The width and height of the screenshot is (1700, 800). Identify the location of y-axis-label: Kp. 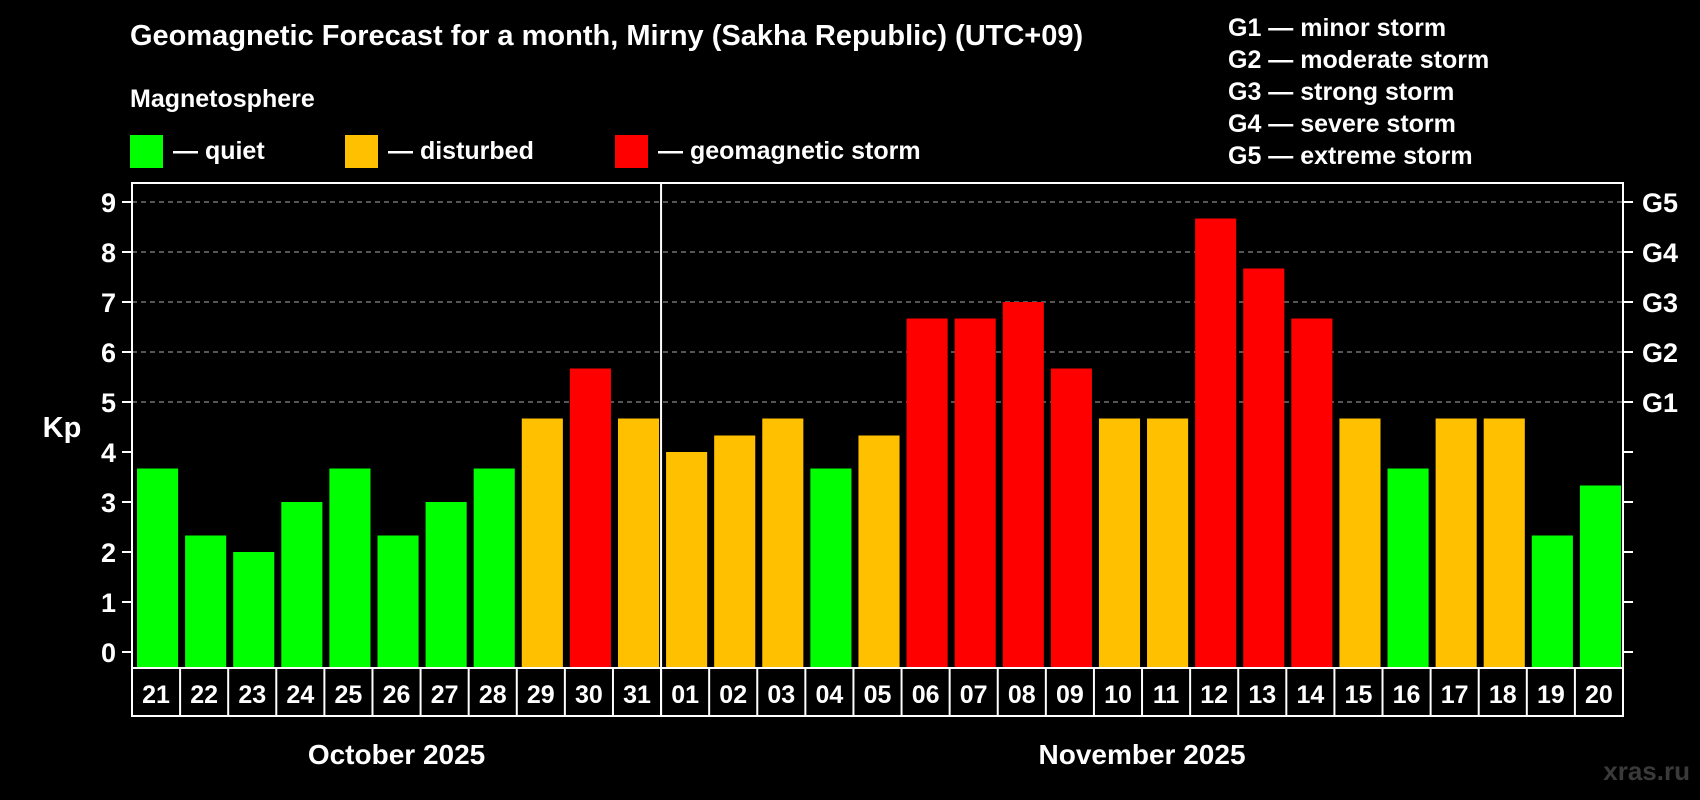
(62, 428).